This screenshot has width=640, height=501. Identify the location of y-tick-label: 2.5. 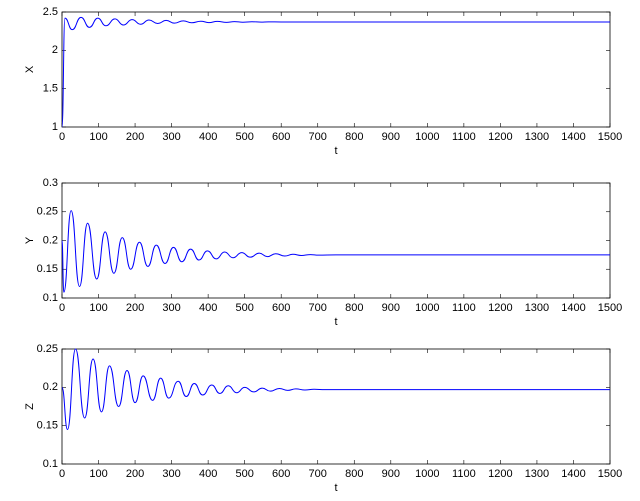
(50, 12).